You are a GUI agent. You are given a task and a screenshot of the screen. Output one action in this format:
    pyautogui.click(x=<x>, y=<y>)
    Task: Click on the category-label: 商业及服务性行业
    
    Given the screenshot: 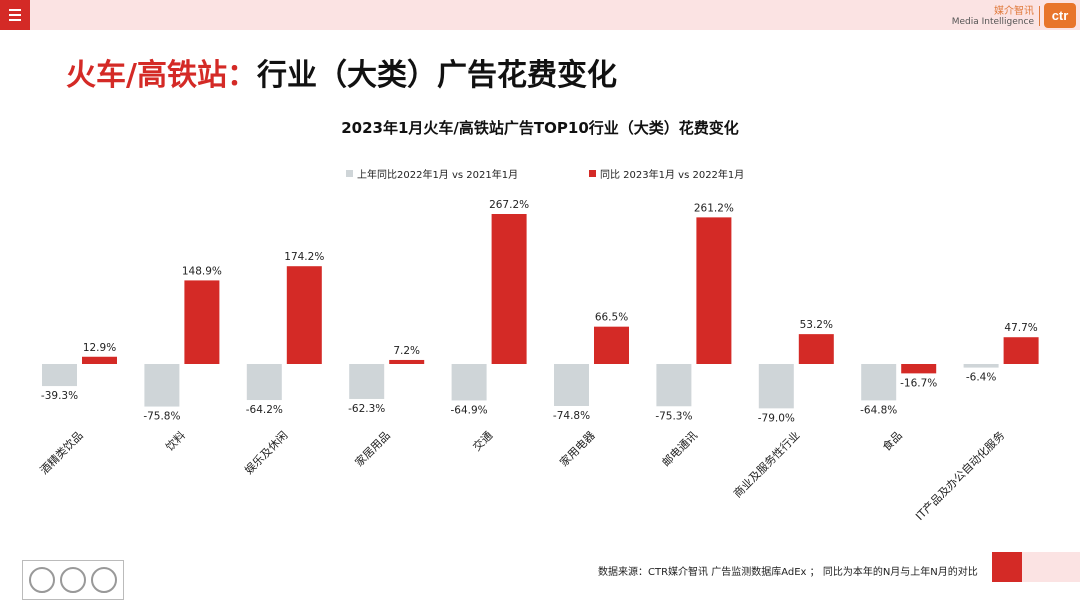 What is the action you would take?
    pyautogui.click(x=766, y=464)
    